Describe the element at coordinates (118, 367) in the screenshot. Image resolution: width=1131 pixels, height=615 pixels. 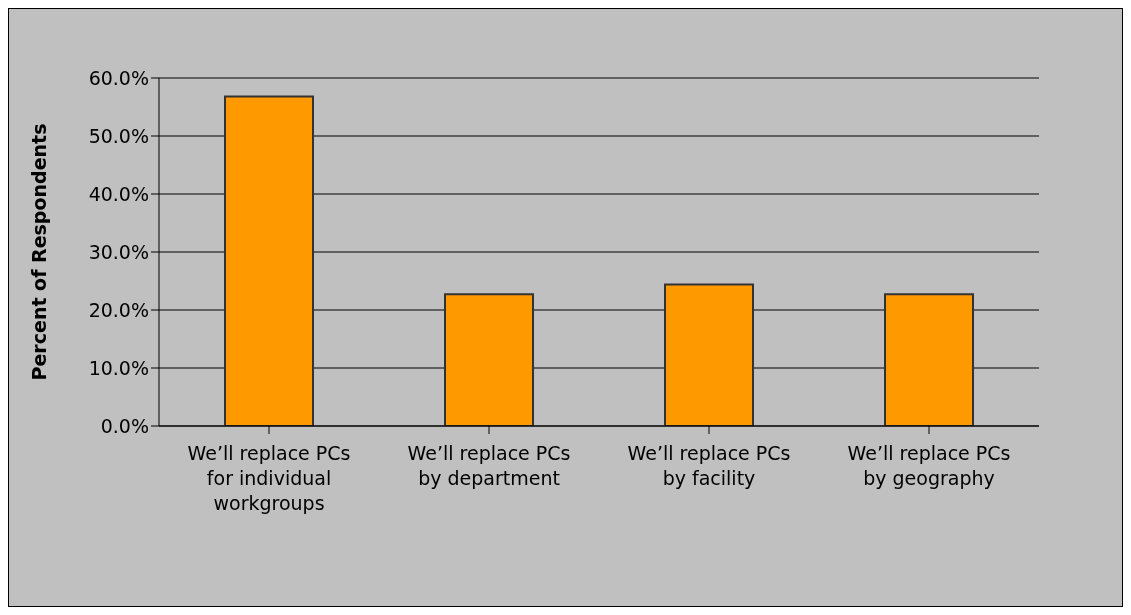
I see `y-tick-label: 10.0%` at that location.